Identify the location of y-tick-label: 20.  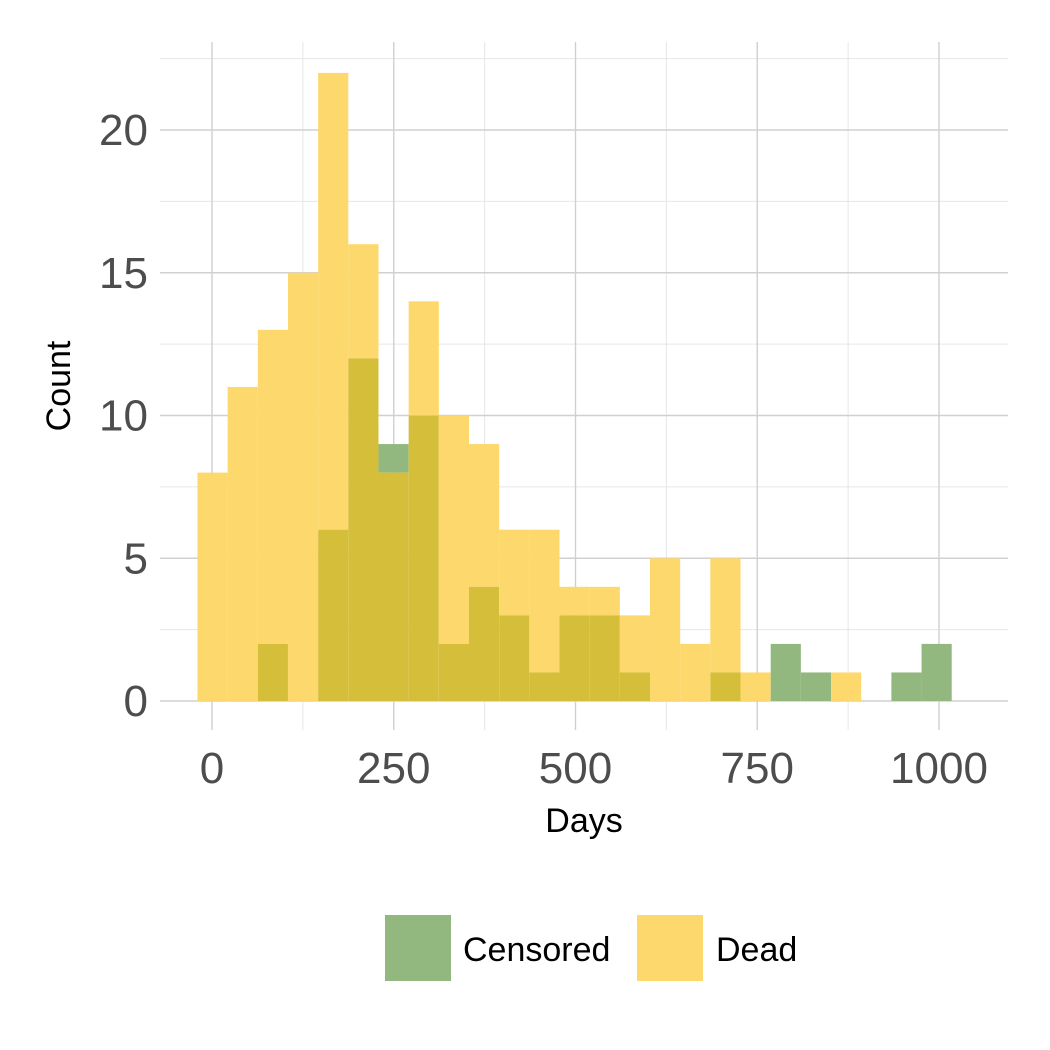
(123, 130).